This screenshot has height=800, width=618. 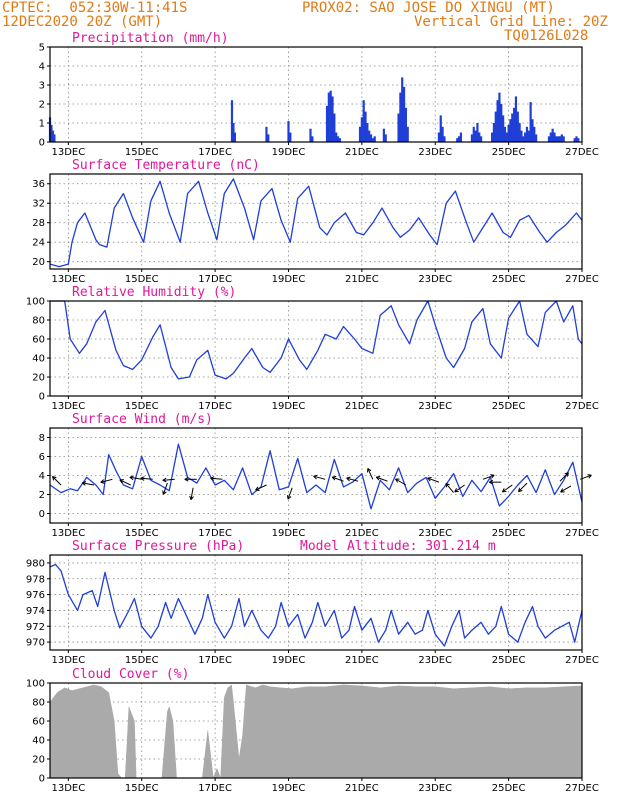 What do you see at coordinates (154, 292) in the screenshot?
I see `humidity-title: Relative Humidity (%)` at bounding box center [154, 292].